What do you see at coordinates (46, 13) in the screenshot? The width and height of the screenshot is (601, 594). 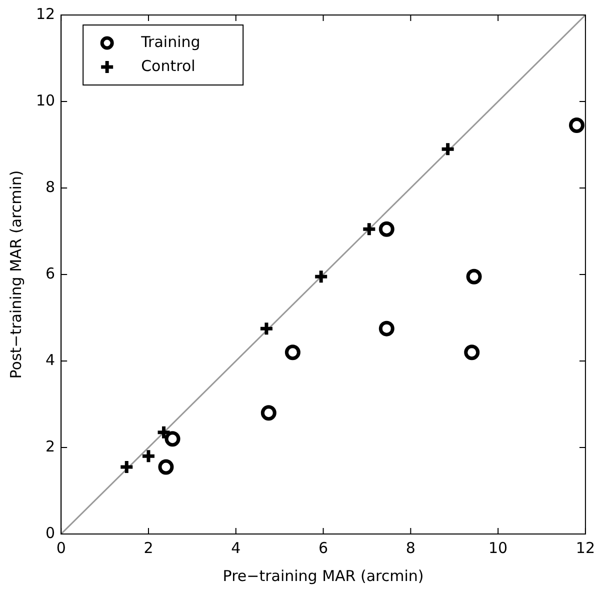 I see `y-tick-label: 12` at bounding box center [46, 13].